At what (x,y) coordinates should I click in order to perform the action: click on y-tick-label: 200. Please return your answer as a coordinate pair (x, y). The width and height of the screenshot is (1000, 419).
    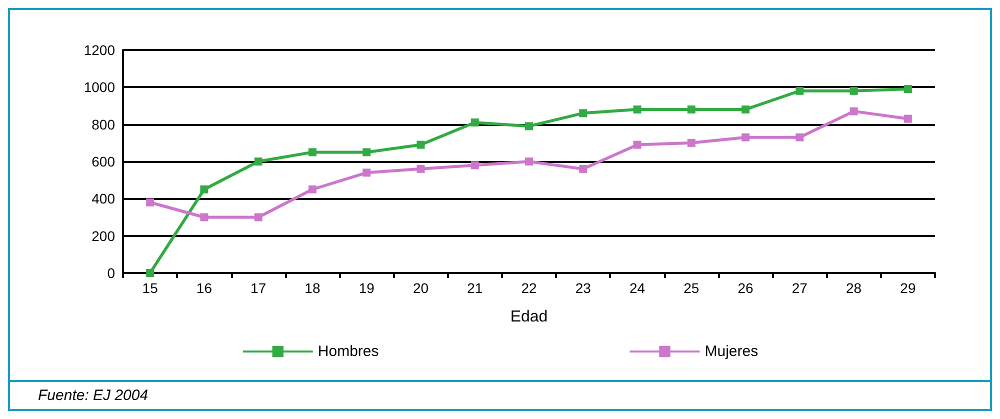
    Looking at the image, I should click on (104, 236).